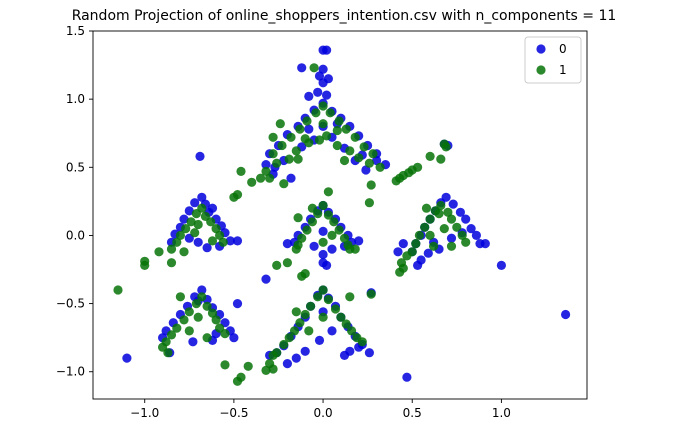 Image resolution: width=678 pixels, height=433 pixels. I want to click on y-tick-label: −1.0, so click(70, 372).